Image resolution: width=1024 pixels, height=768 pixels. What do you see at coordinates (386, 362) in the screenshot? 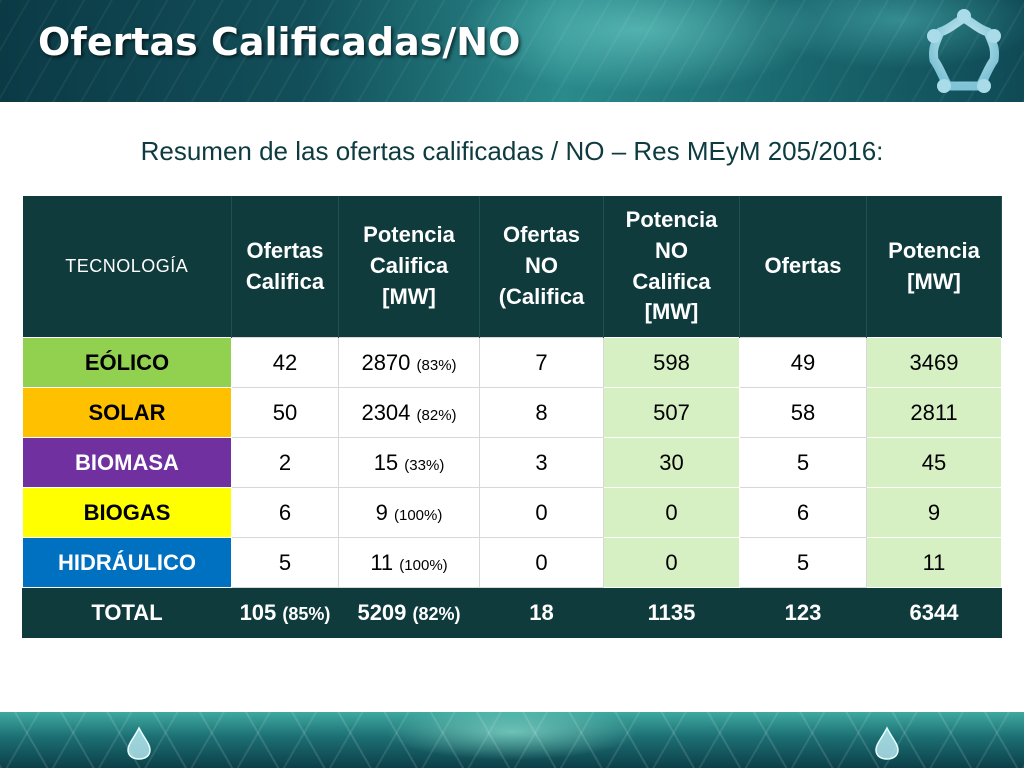
I see `cell-value: 2870` at bounding box center [386, 362].